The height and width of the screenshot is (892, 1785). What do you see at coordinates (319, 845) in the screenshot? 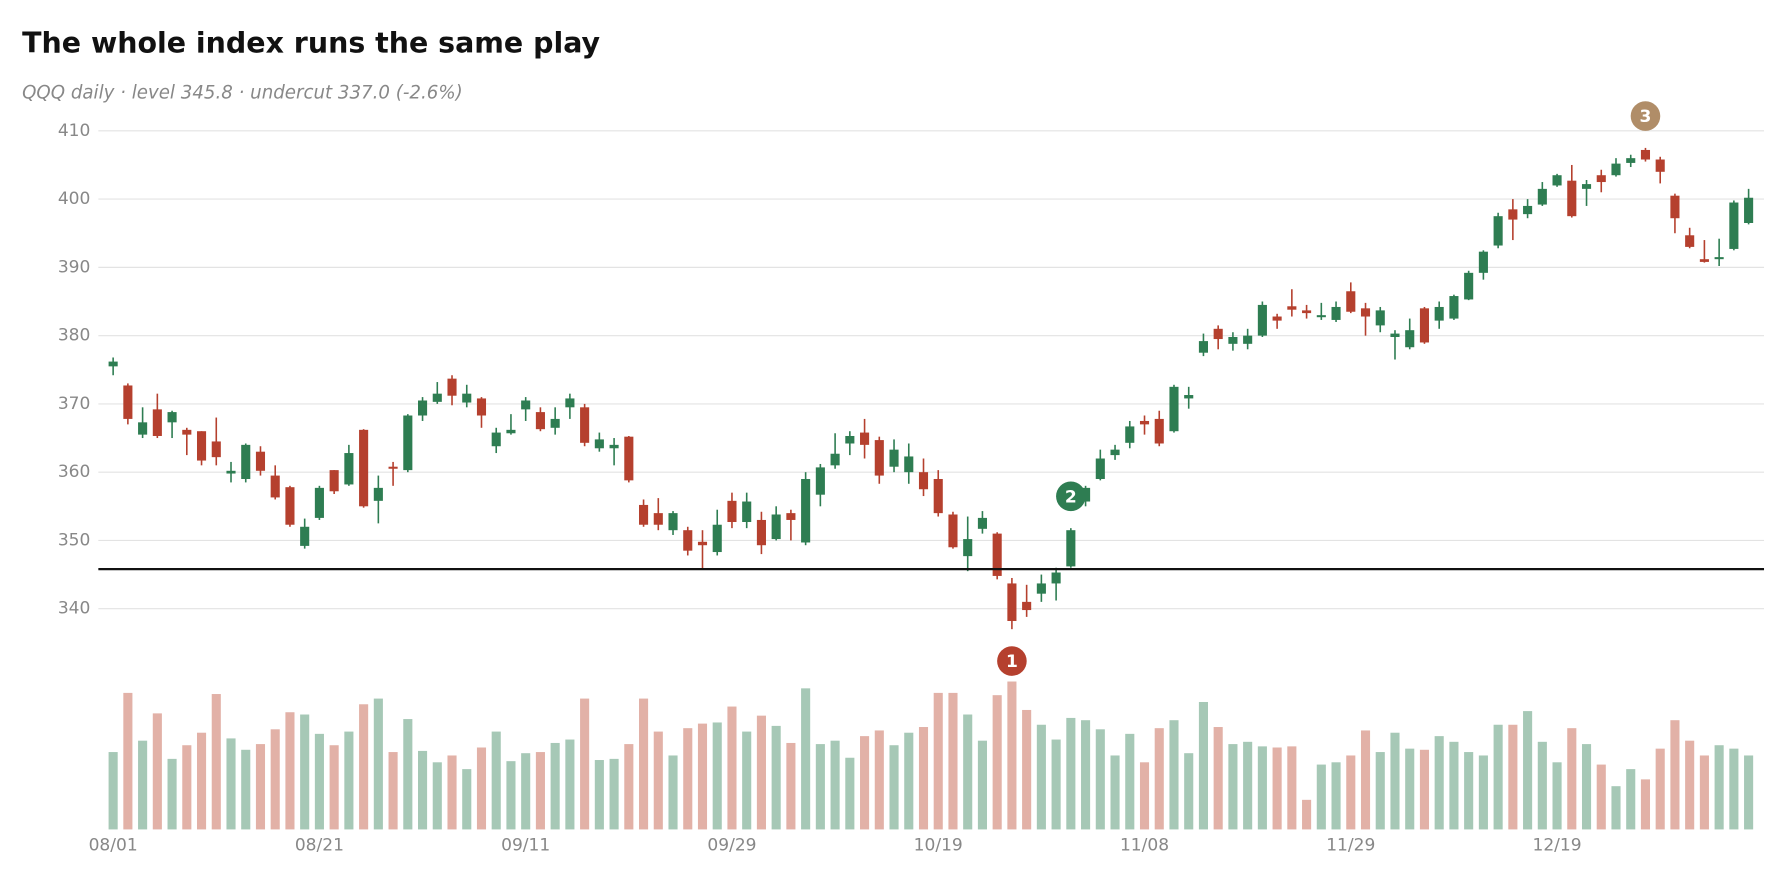
I see `x-tick-label: 08/21` at bounding box center [319, 845].